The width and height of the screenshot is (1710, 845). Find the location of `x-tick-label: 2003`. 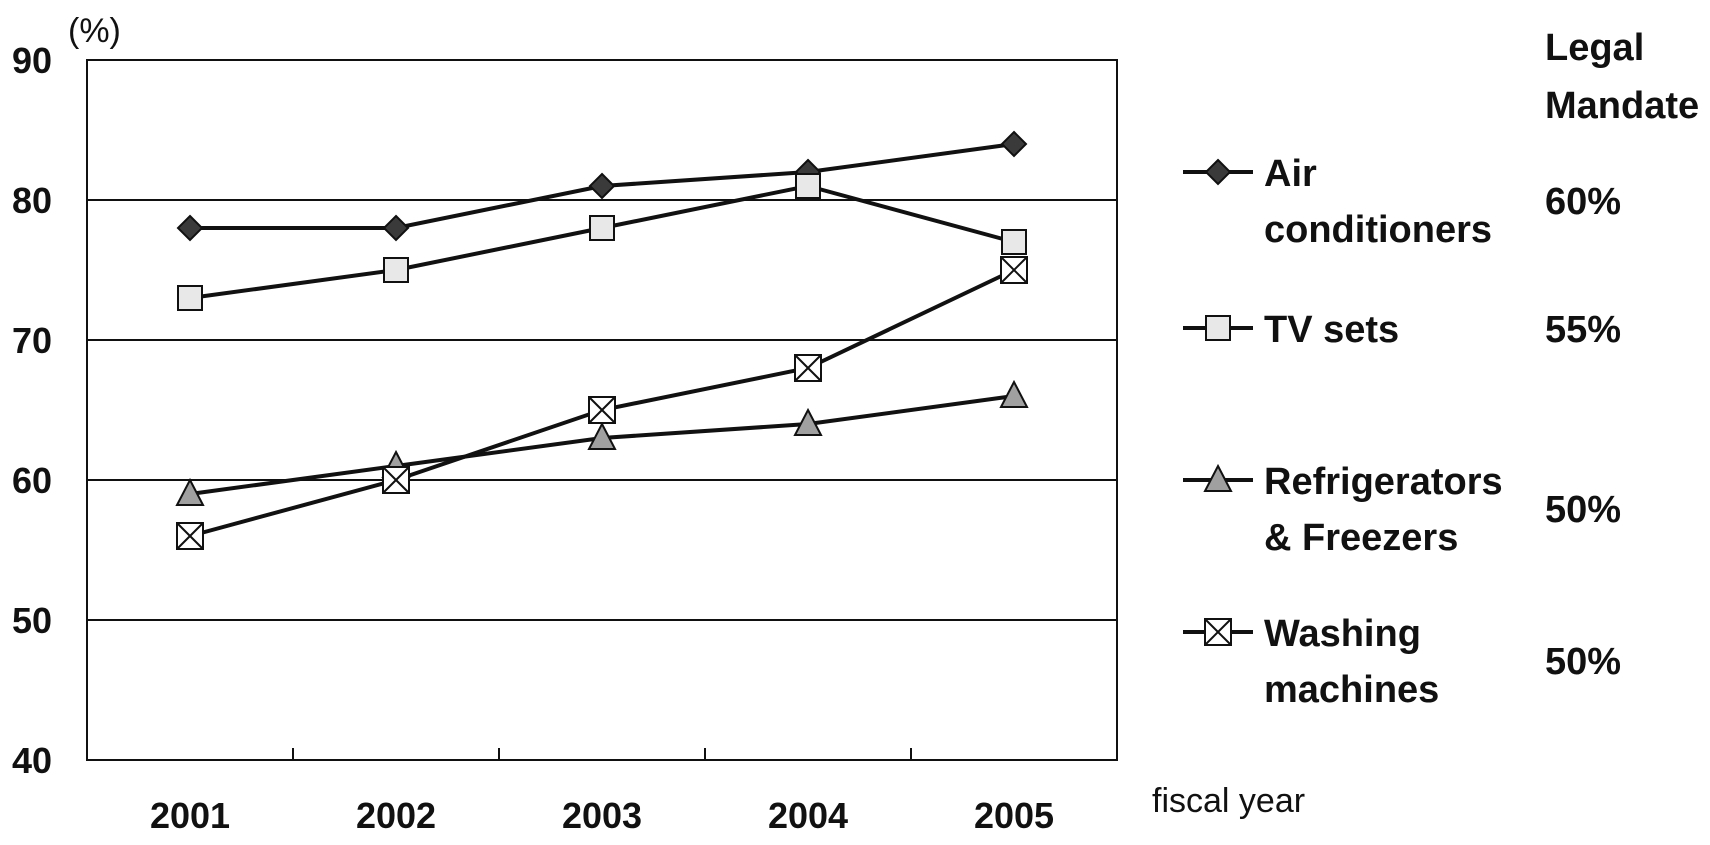

x-tick-label: 2003 is located at coordinates (602, 815).